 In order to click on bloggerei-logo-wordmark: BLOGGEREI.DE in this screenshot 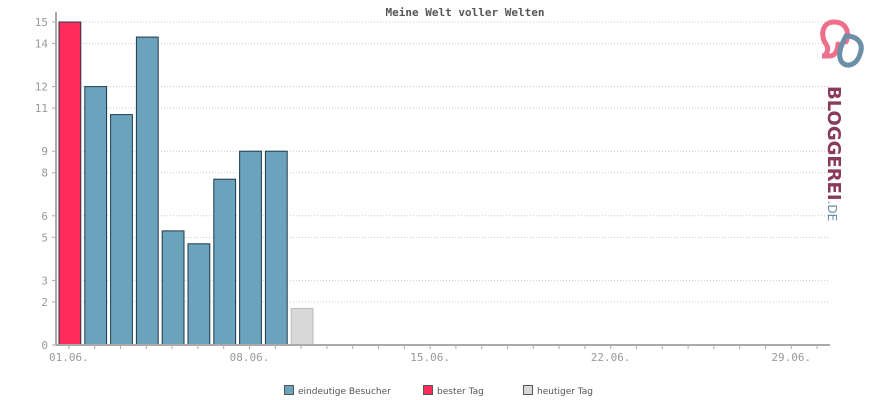, I will do `click(833, 153)`.